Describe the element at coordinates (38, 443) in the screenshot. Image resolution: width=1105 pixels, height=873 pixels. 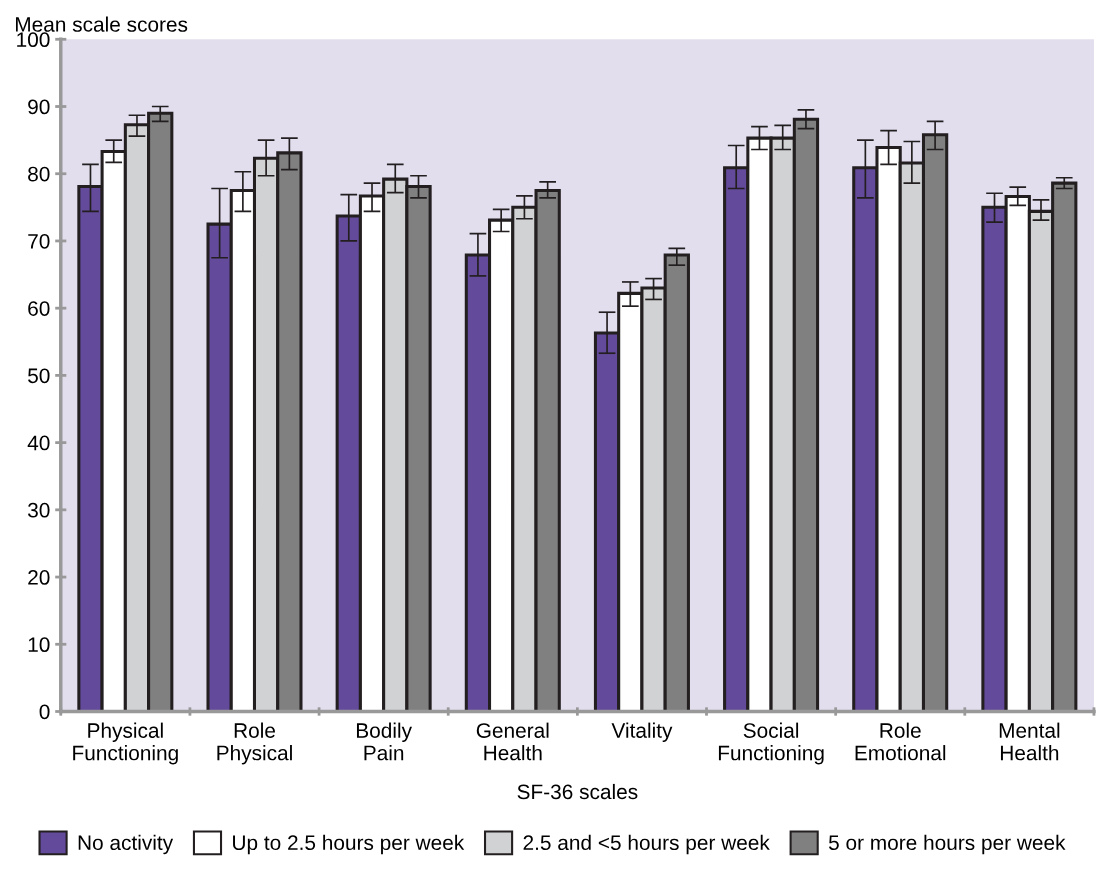
I see `y-tick-label: 40` at that location.